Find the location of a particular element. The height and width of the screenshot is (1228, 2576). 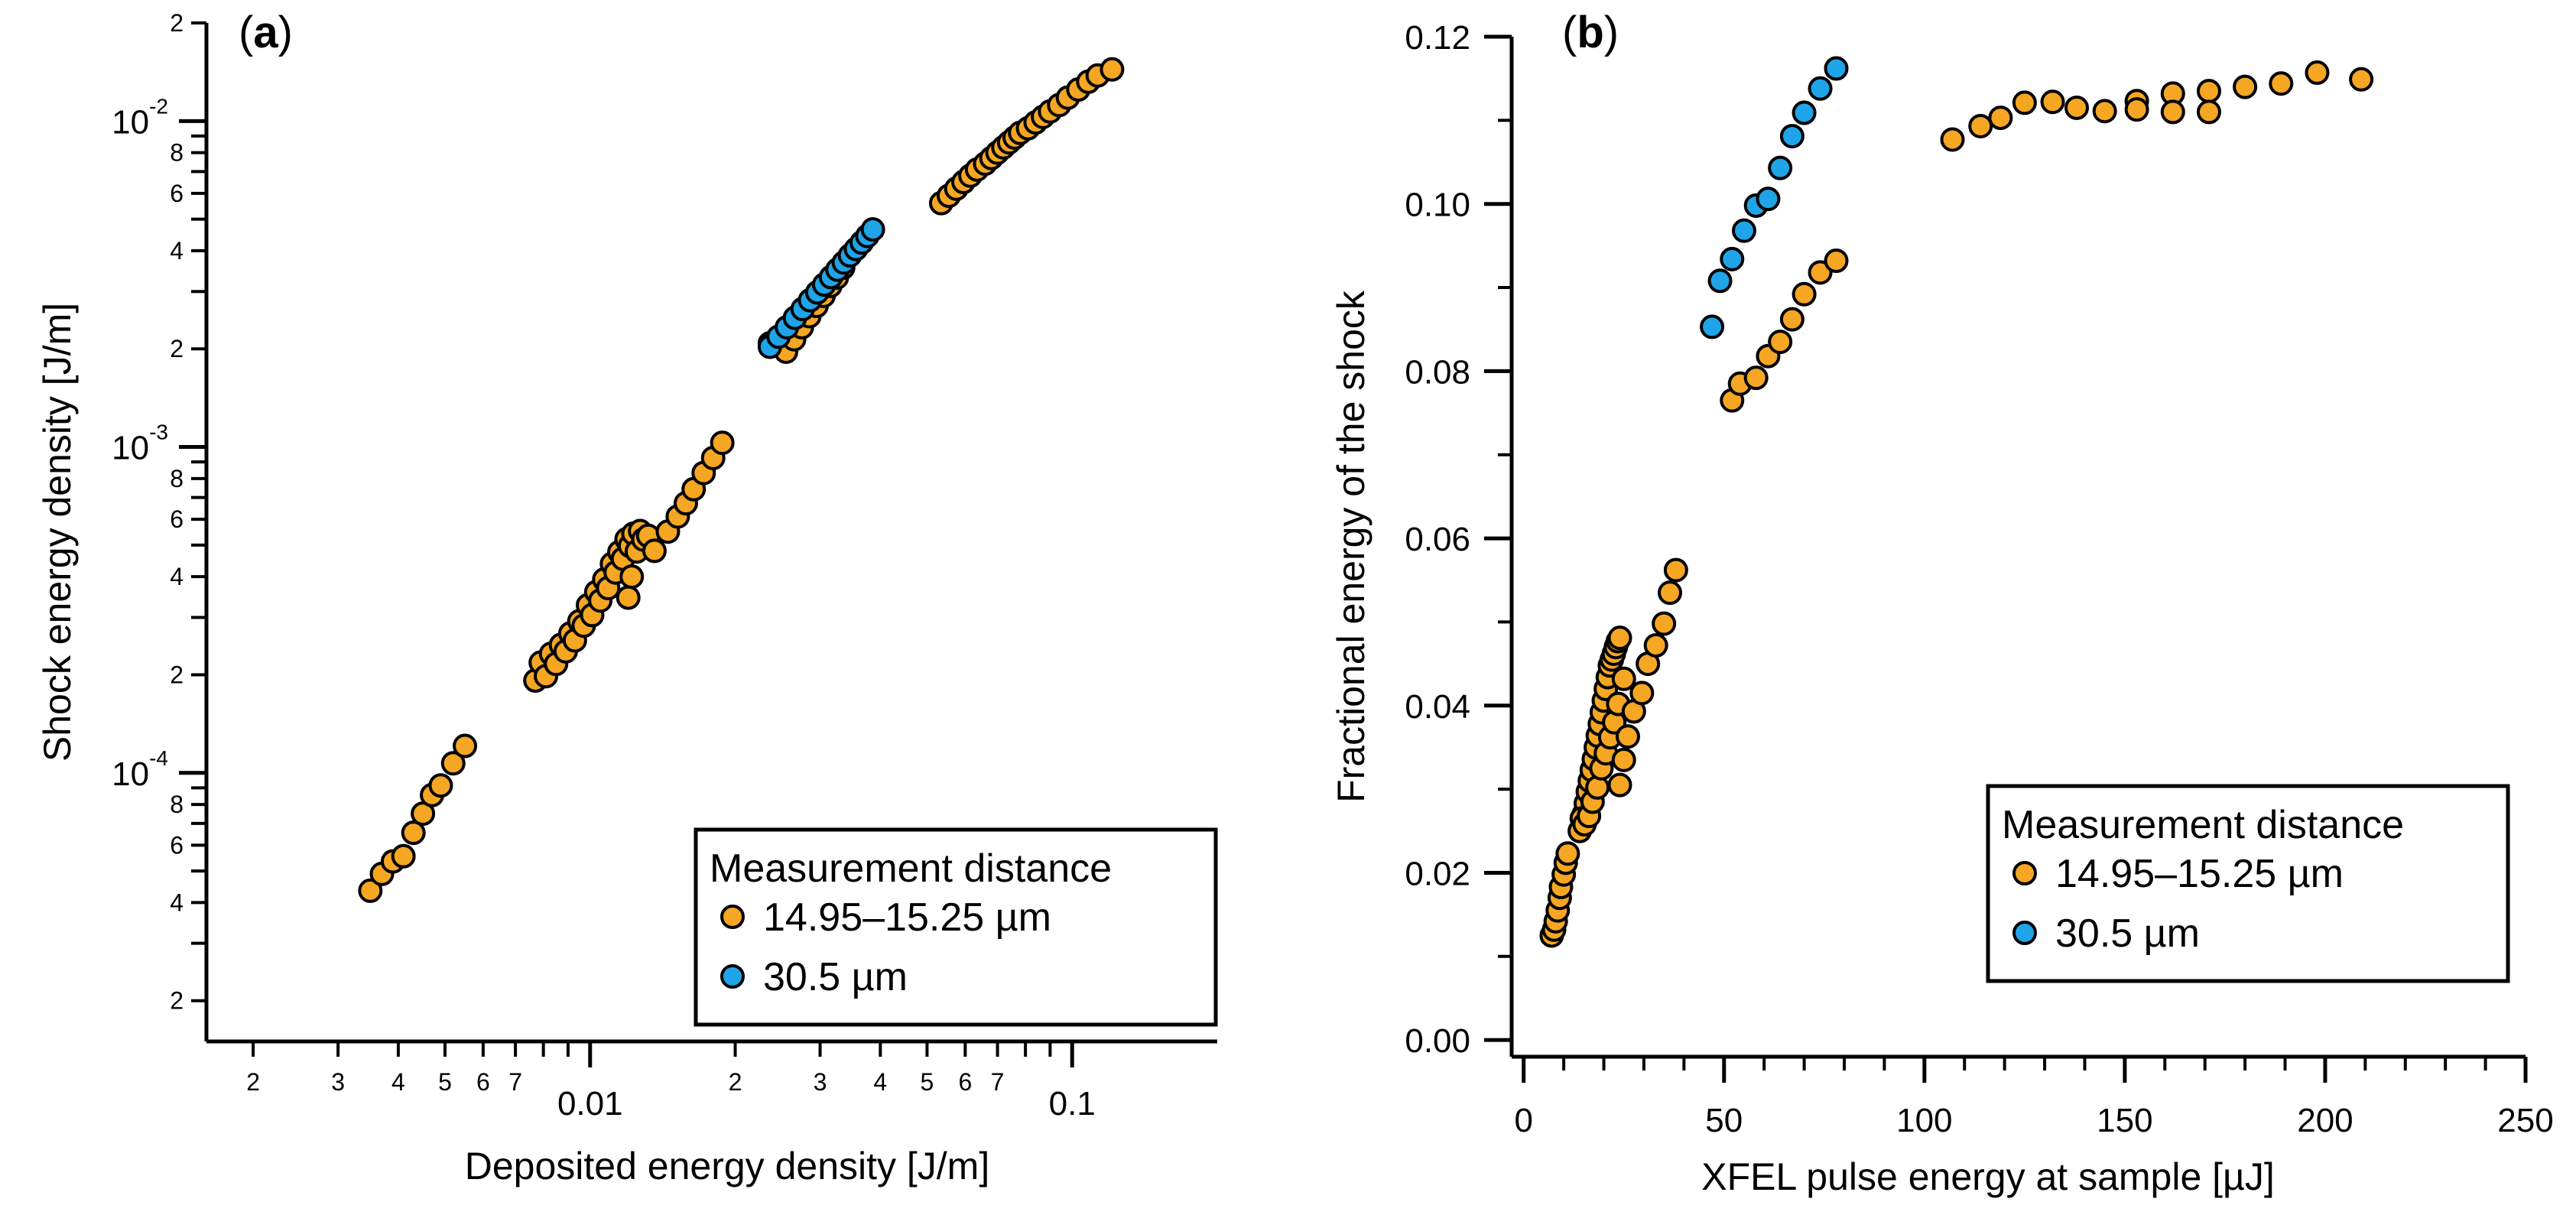

x-tick-label: 0 is located at coordinates (1523, 1120).